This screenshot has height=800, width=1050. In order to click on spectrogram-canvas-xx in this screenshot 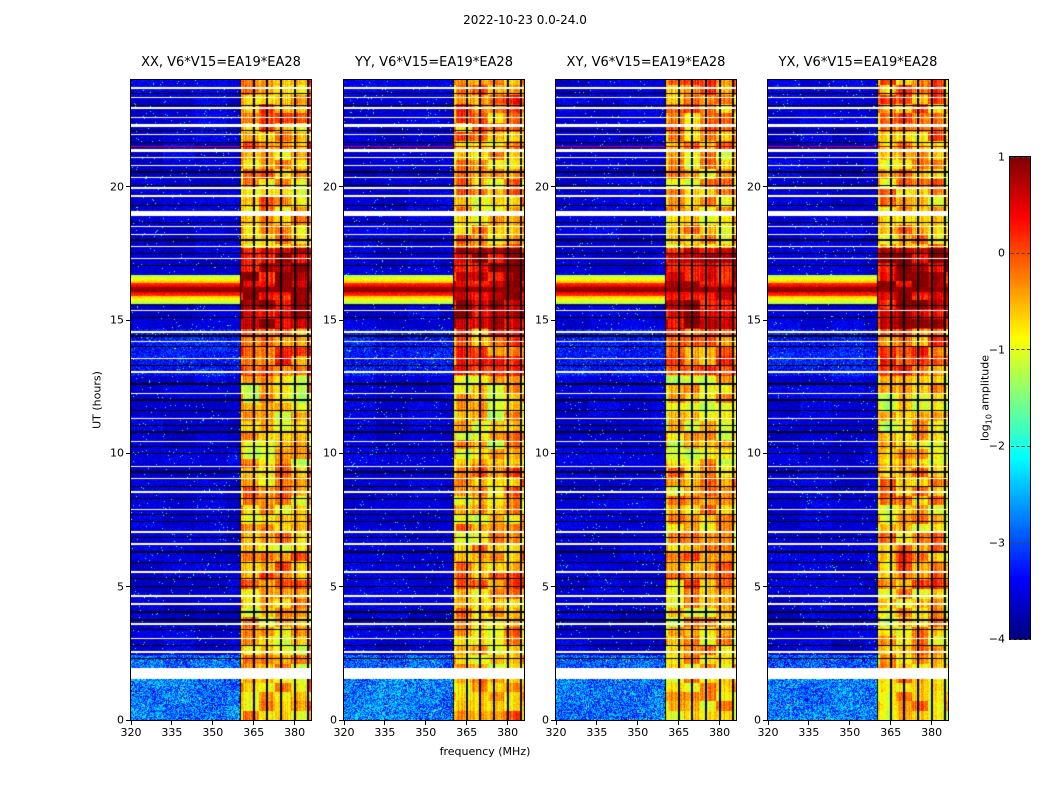, I will do `click(221, 400)`.